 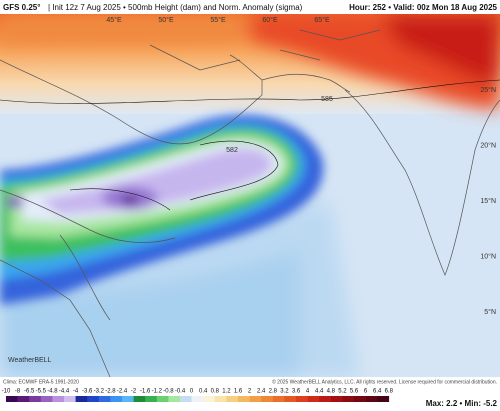 What do you see at coordinates (76, 392) in the screenshot?
I see `colorbar-tick-label: -4` at bounding box center [76, 392].